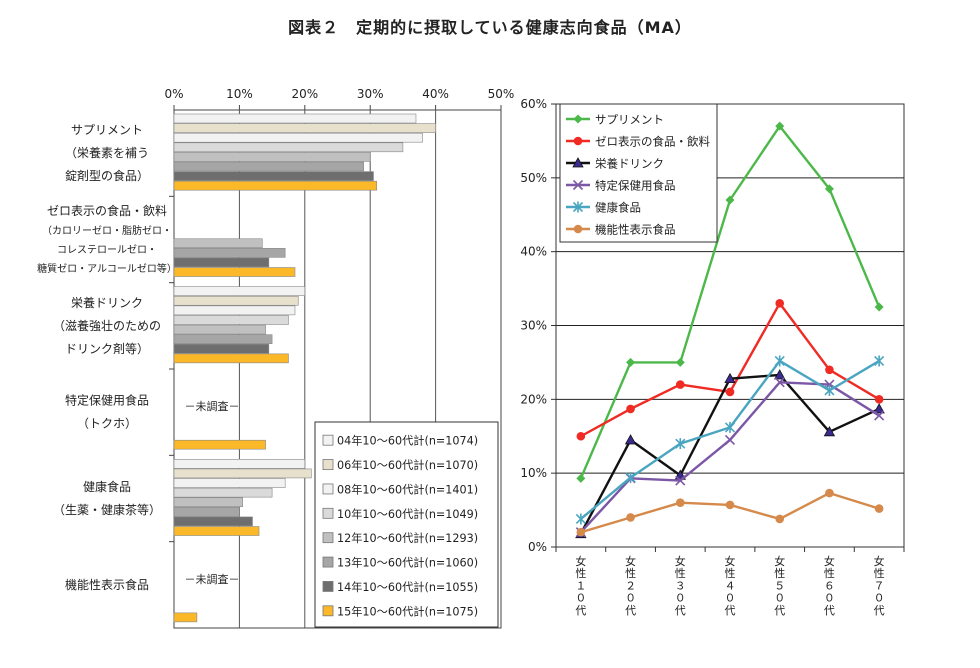 The width and height of the screenshot is (980, 668). Describe the element at coordinates (107, 130) in the screenshot. I see `bar-category-label: サプリメント` at that location.